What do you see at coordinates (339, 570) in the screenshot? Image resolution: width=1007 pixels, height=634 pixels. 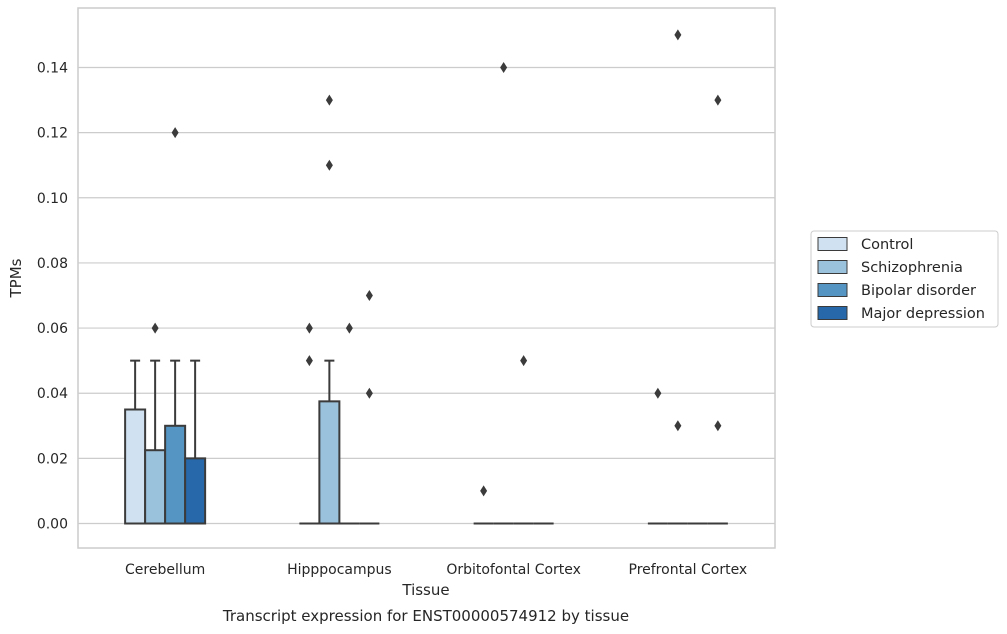 I see `x-tick-label: Hipppocampus` at bounding box center [339, 570].